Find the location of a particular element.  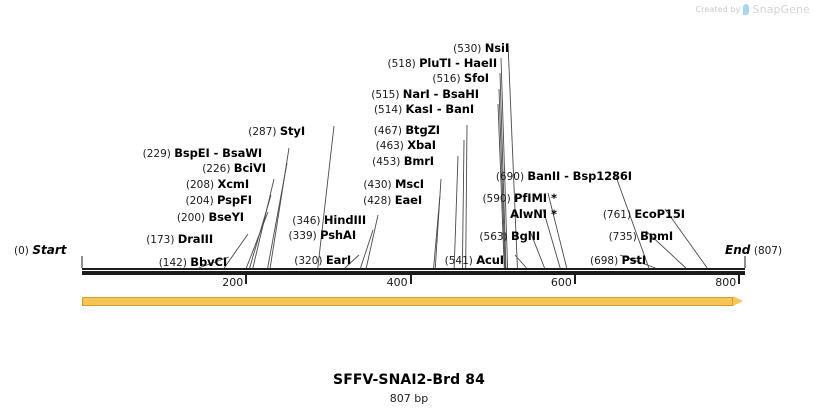

end-text: End is located at coordinates (738, 250).